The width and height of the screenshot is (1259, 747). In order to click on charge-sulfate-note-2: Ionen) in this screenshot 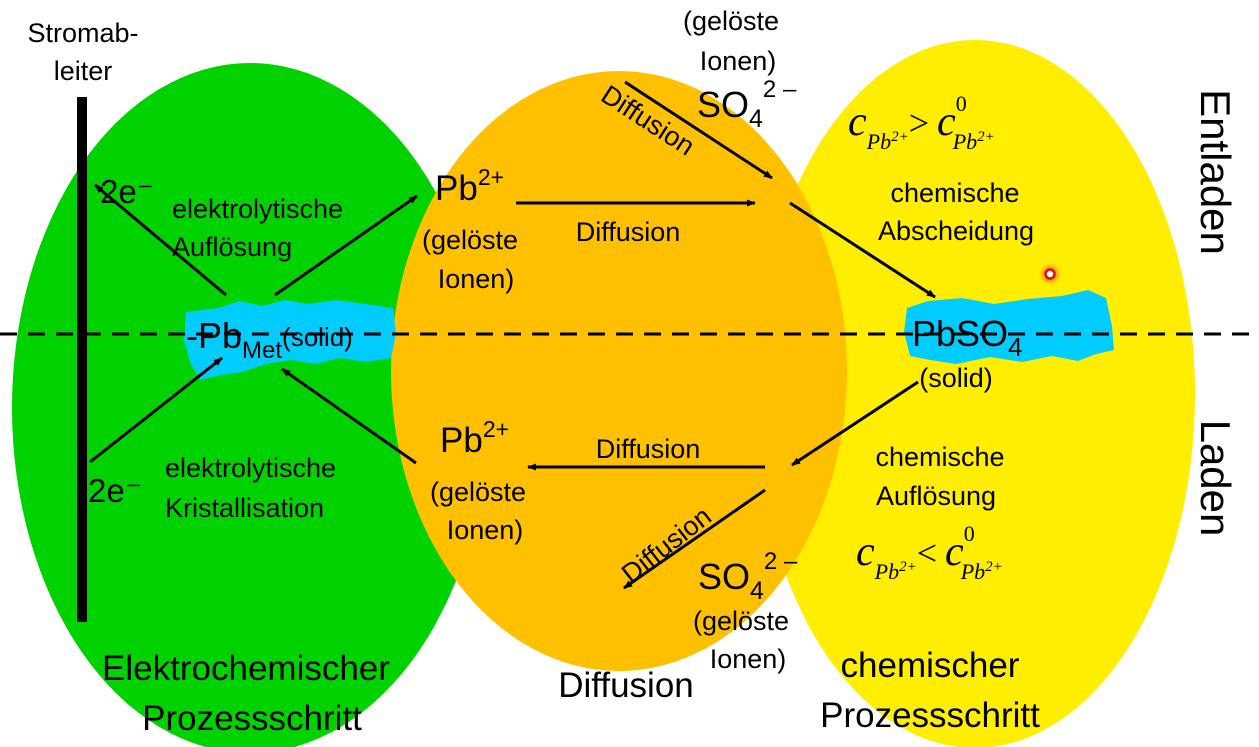, I will do `click(748, 659)`.